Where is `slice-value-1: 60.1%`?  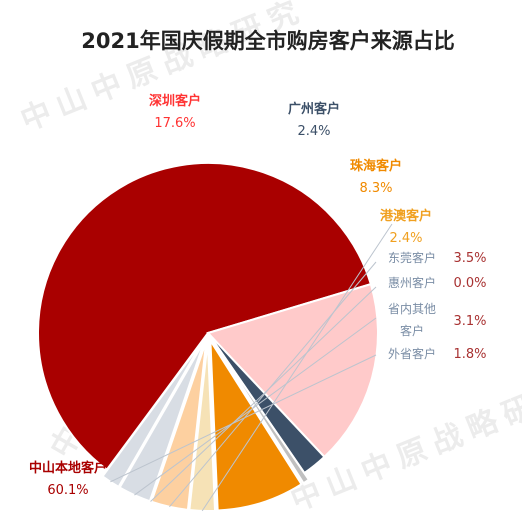
slice-value-1: 60.1% is located at coordinates (67, 490).